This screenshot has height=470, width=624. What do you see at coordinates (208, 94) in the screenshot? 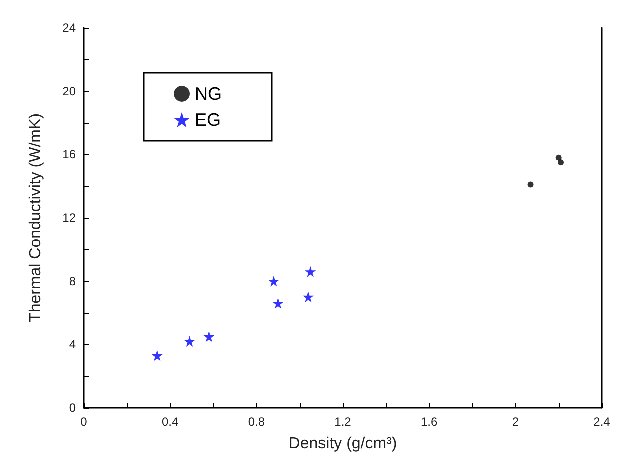
I see `legend-label: NG` at bounding box center [208, 94].